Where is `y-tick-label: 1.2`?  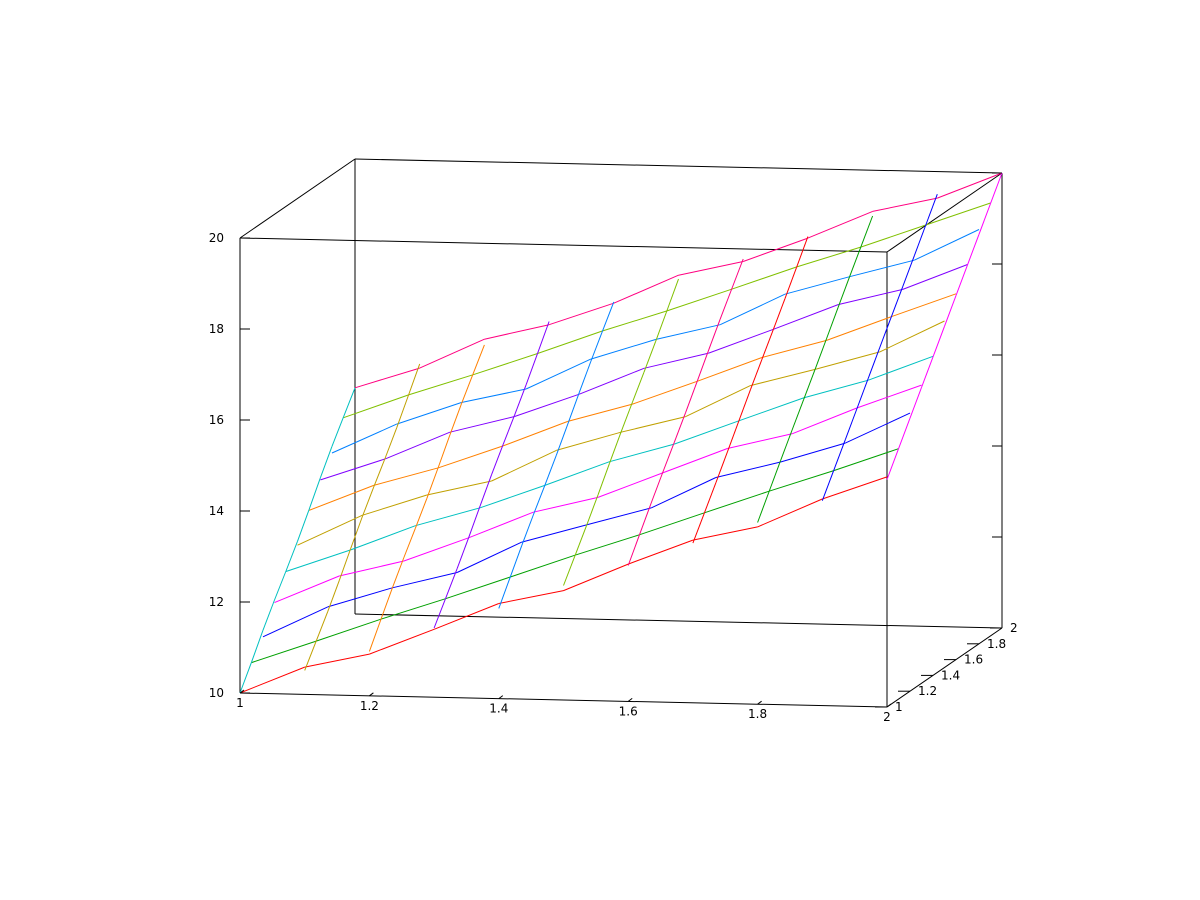 y-tick-label: 1.2 is located at coordinates (927, 691).